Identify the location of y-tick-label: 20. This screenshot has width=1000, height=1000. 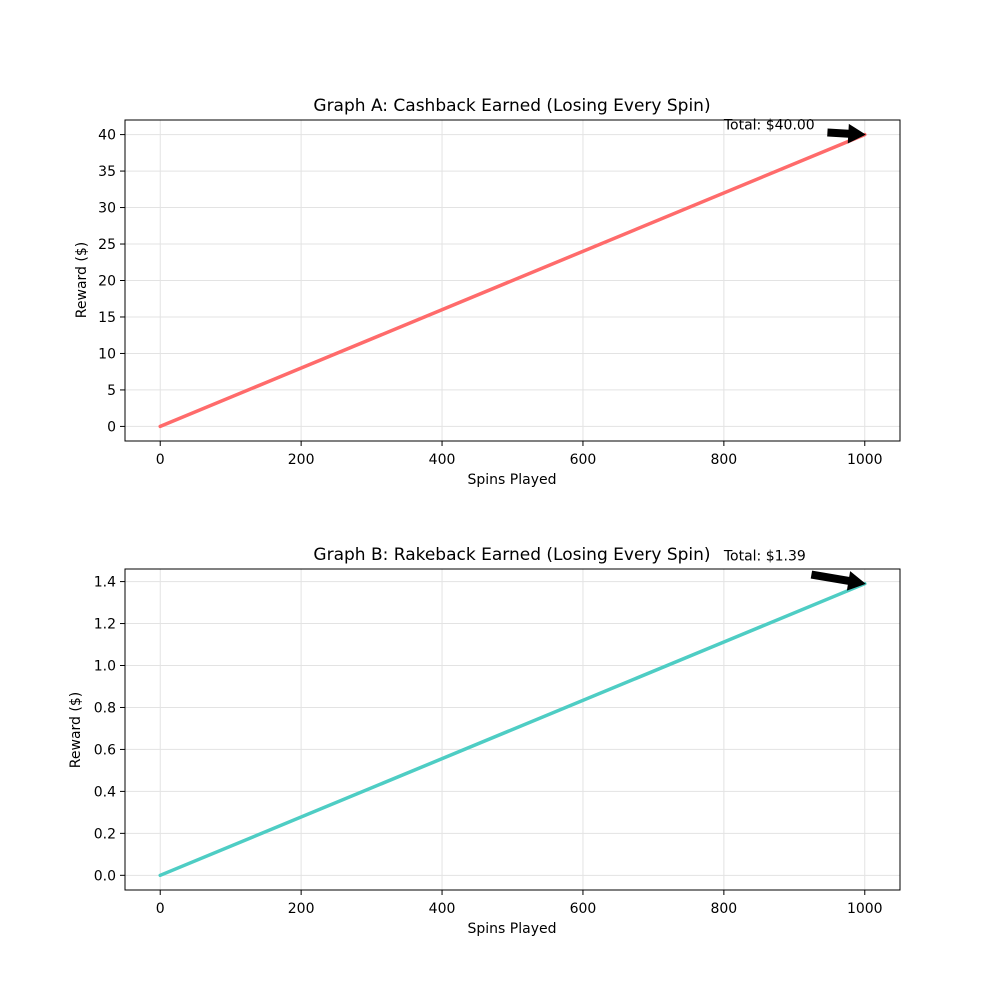
(107, 282).